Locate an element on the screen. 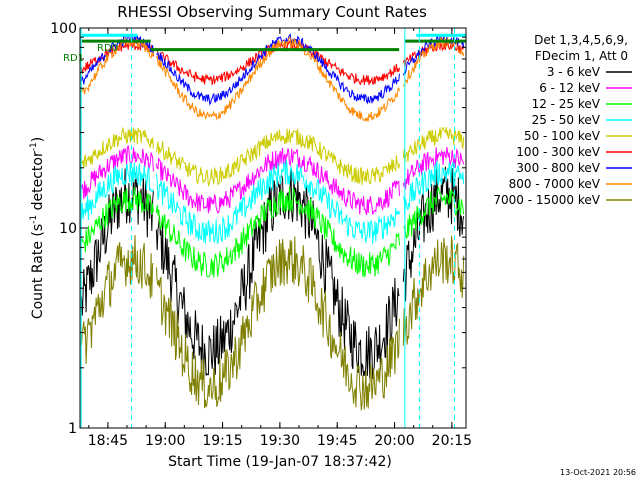  legend-header-line-1: Det 1,3,4,5,6,9, is located at coordinates (581, 40).